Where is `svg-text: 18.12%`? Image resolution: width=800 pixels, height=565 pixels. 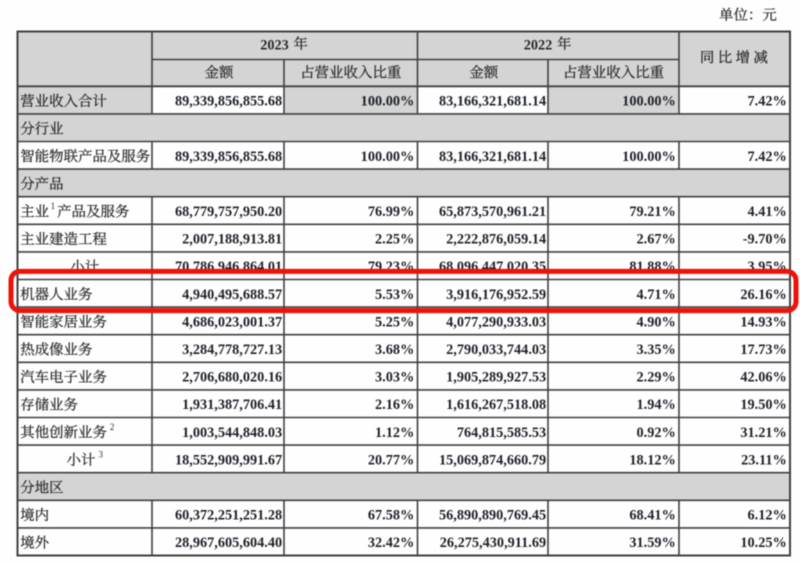
svg-text: 18.12% is located at coordinates (652, 460).